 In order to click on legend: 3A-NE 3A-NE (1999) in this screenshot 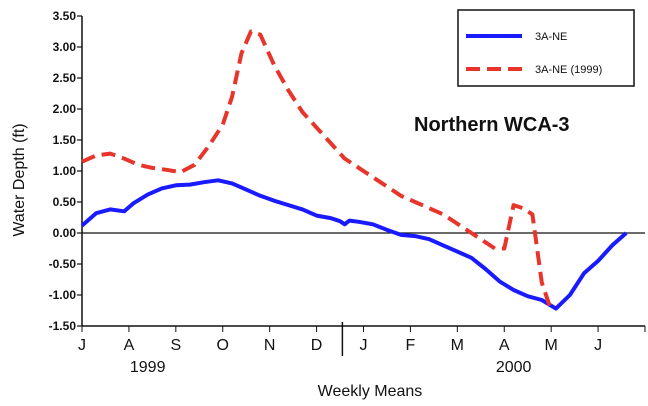, I will do `click(546, 48)`.